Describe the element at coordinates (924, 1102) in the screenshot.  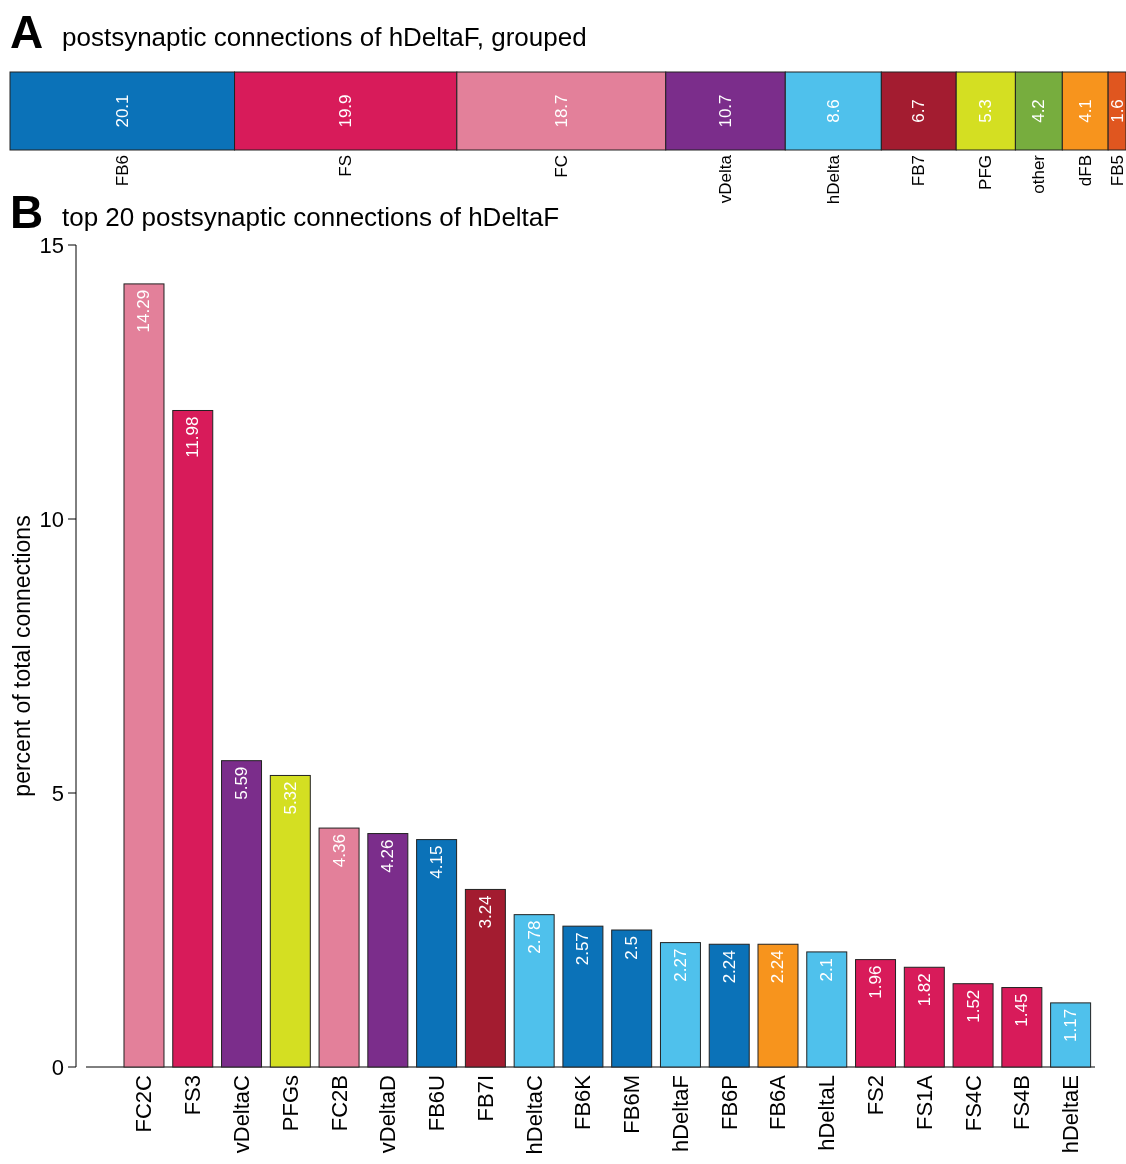
I see `x-tick-label: FS1A` at that location.